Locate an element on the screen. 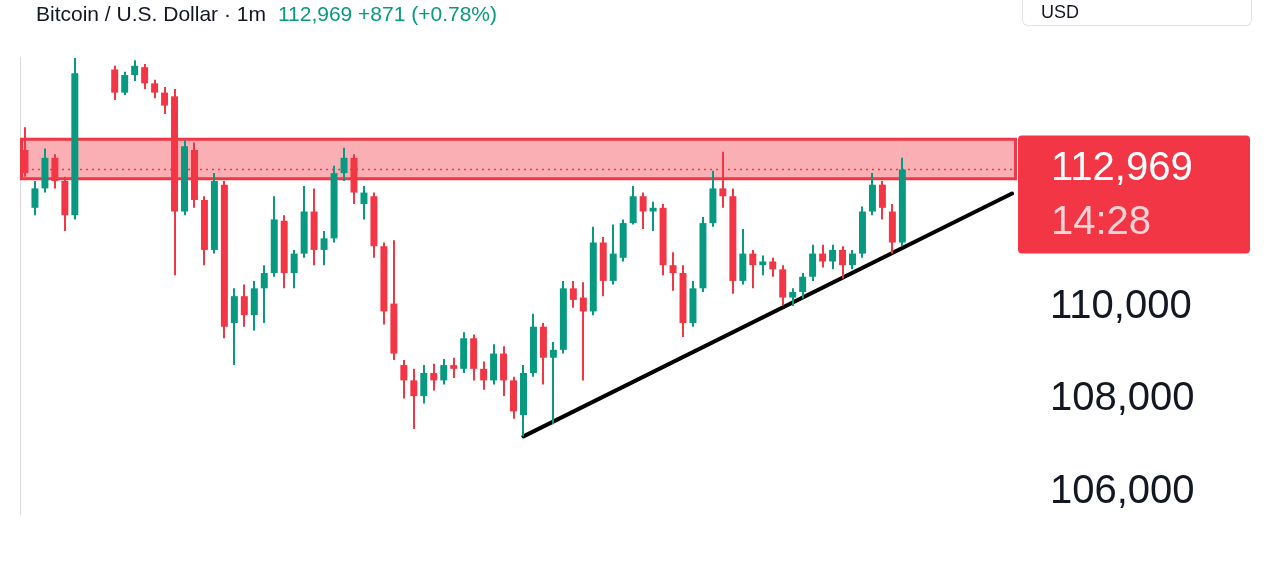 This screenshot has height=572, width=1280. chart-title: Bitcoin / U.S. Dollar · 1m is located at coordinates (151, 13).